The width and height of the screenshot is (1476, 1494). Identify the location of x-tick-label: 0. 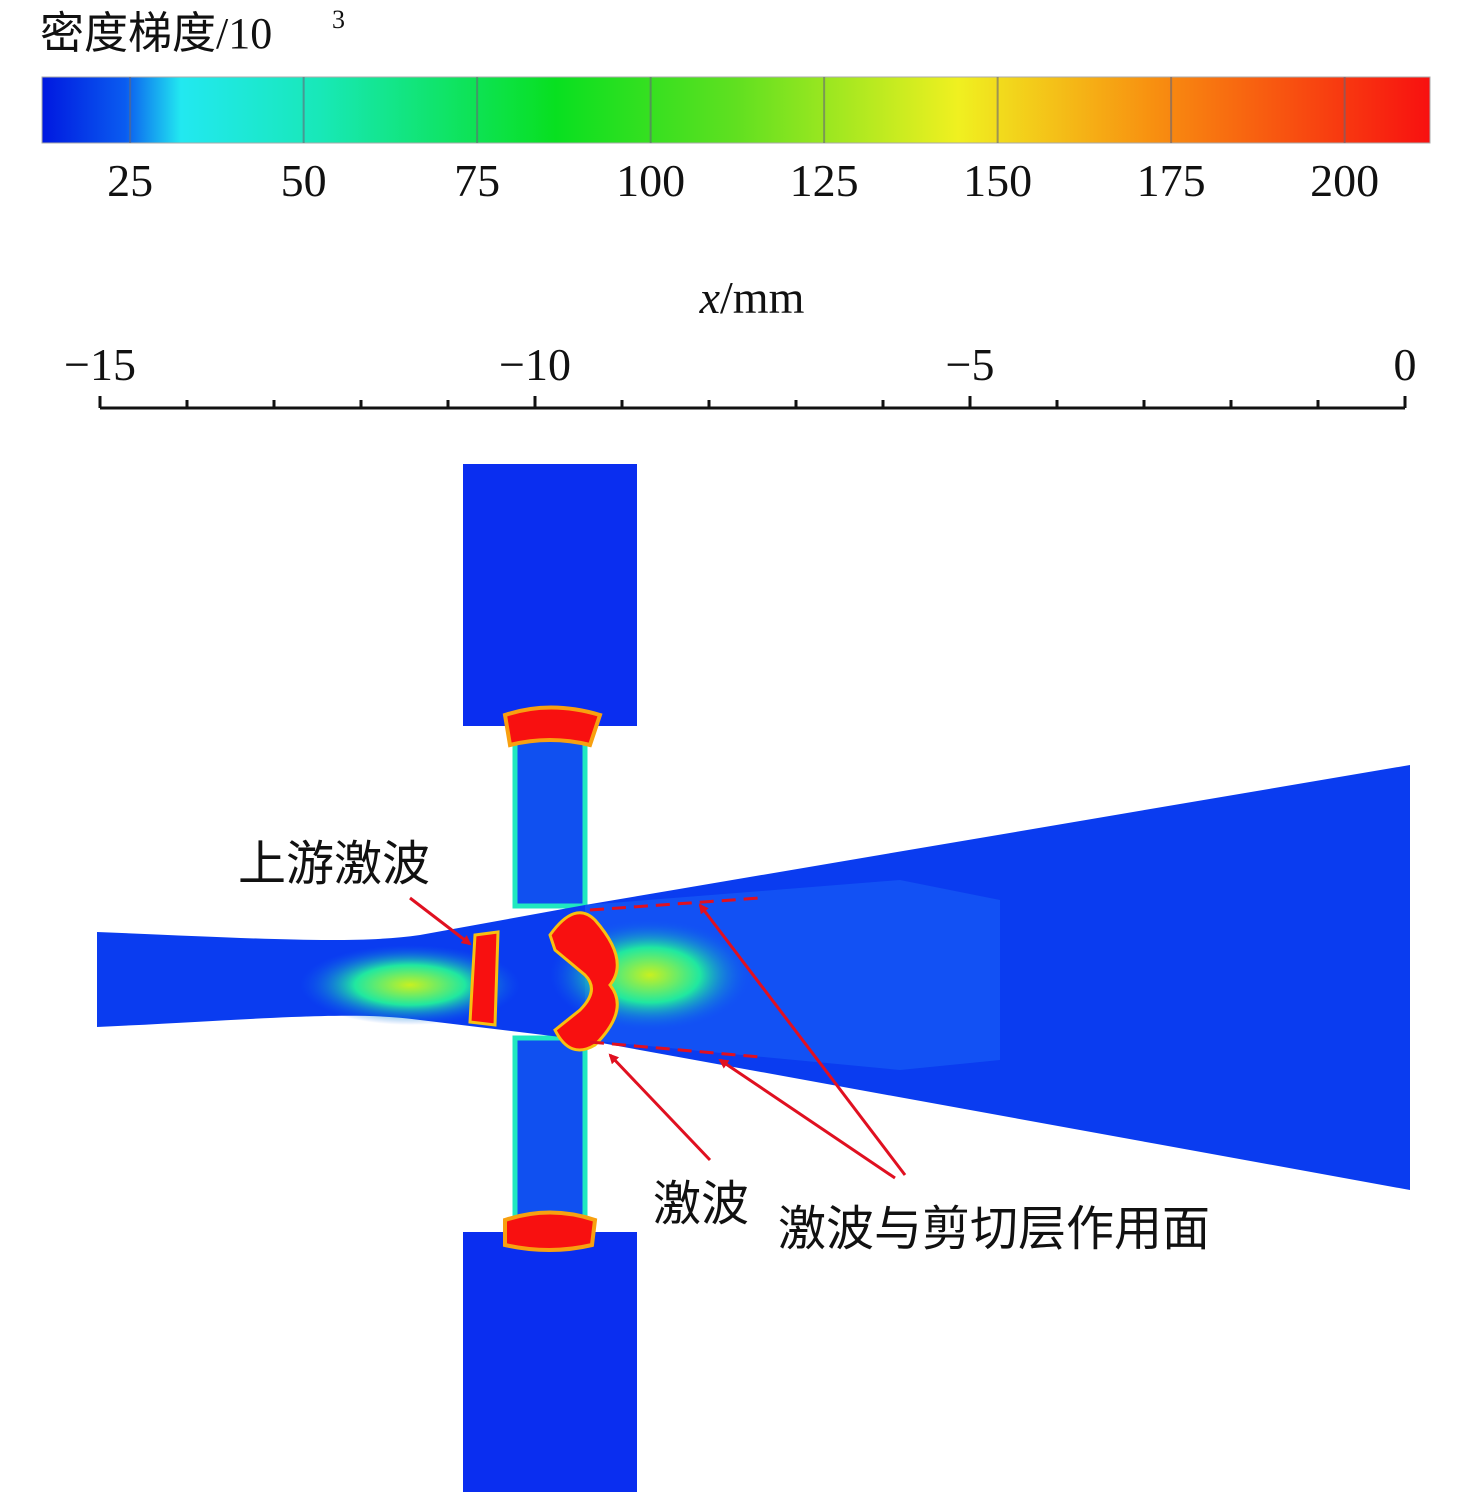
(1405, 364).